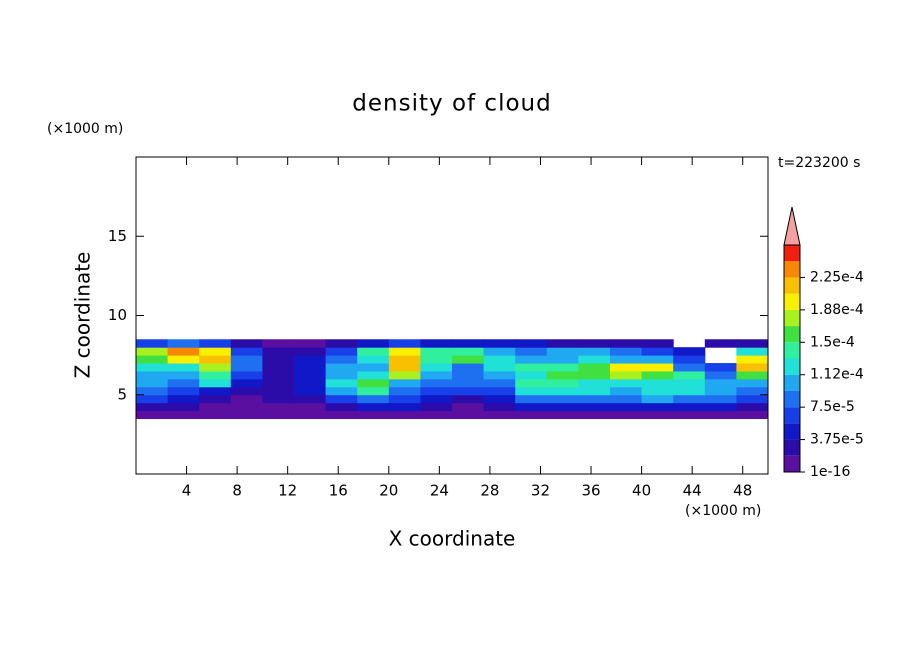 This screenshot has width=904, height=654. What do you see at coordinates (819, 163) in the screenshot?
I see `time-annotation: t=223200 s` at bounding box center [819, 163].